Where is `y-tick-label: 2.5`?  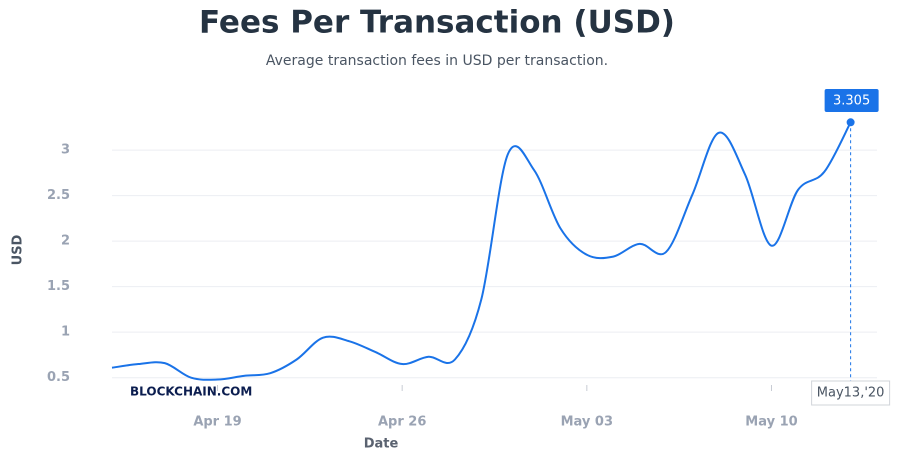
y-tick-label: 2.5 is located at coordinates (58, 195).